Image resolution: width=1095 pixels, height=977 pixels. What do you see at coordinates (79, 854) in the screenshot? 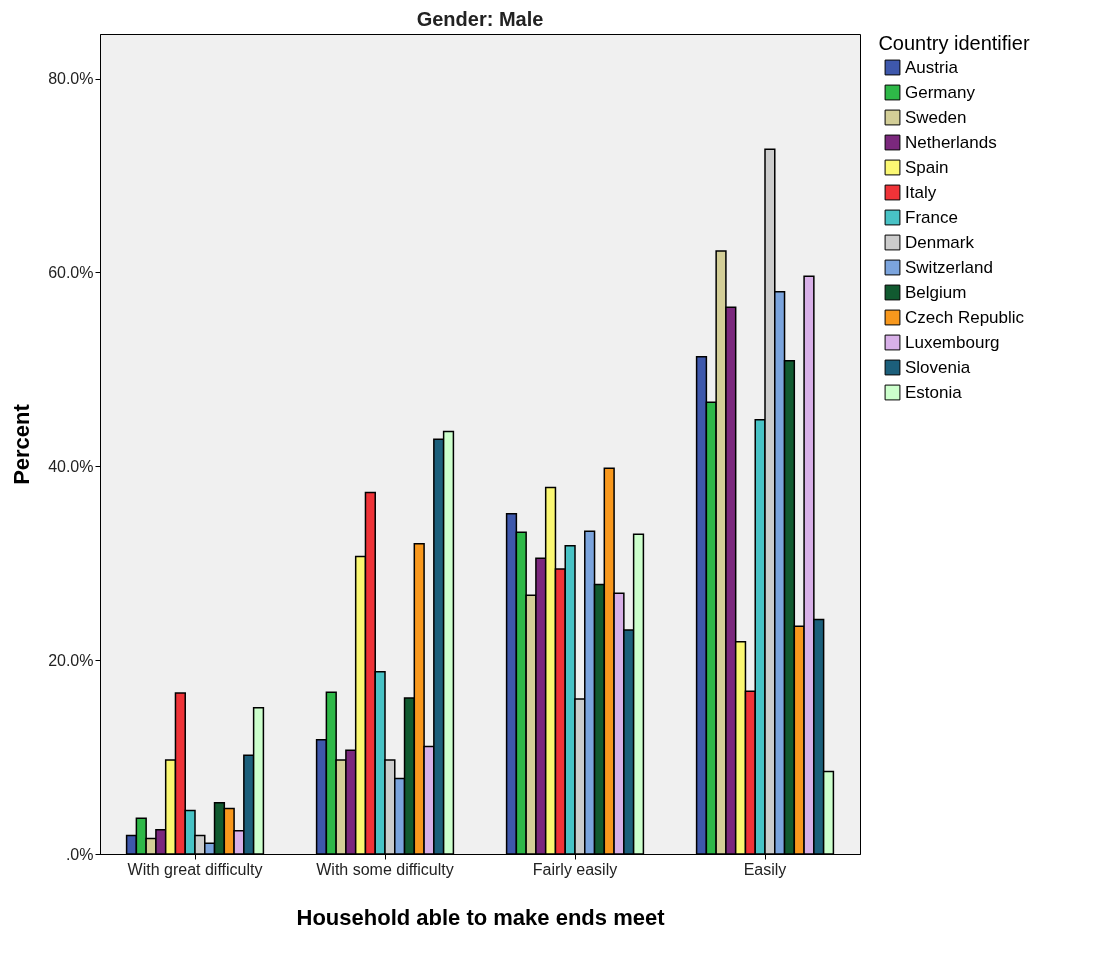
I see `y-tick-label: .0%` at bounding box center [79, 854].